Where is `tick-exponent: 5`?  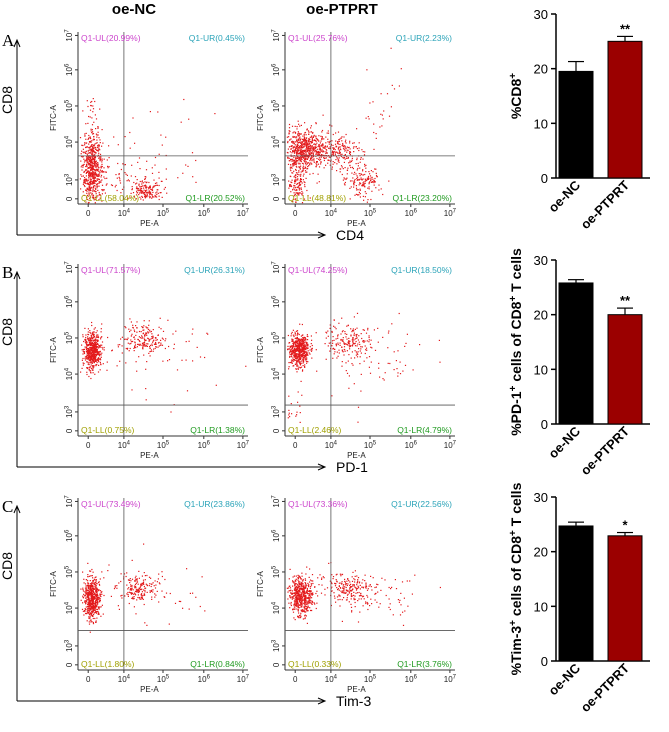
tick-exponent: 5 is located at coordinates (168, 443).